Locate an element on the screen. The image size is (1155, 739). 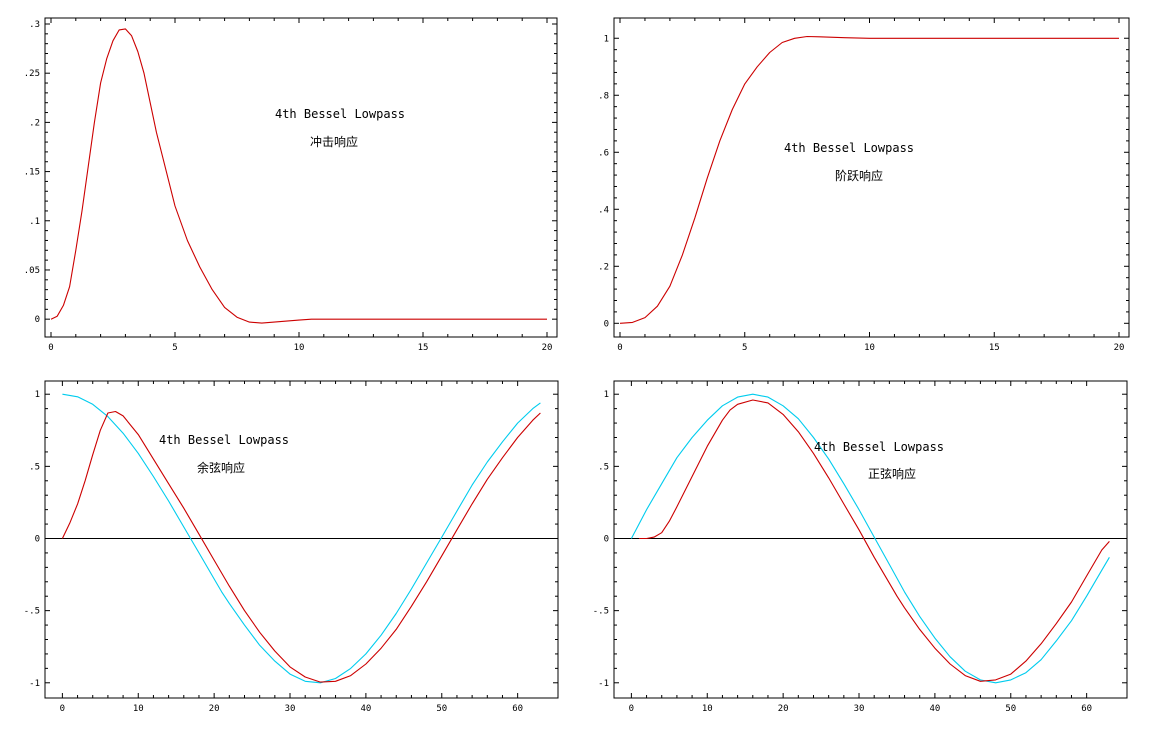
sine-annotation-title: 4th Bessel Lowpass is located at coordinates (879, 447).